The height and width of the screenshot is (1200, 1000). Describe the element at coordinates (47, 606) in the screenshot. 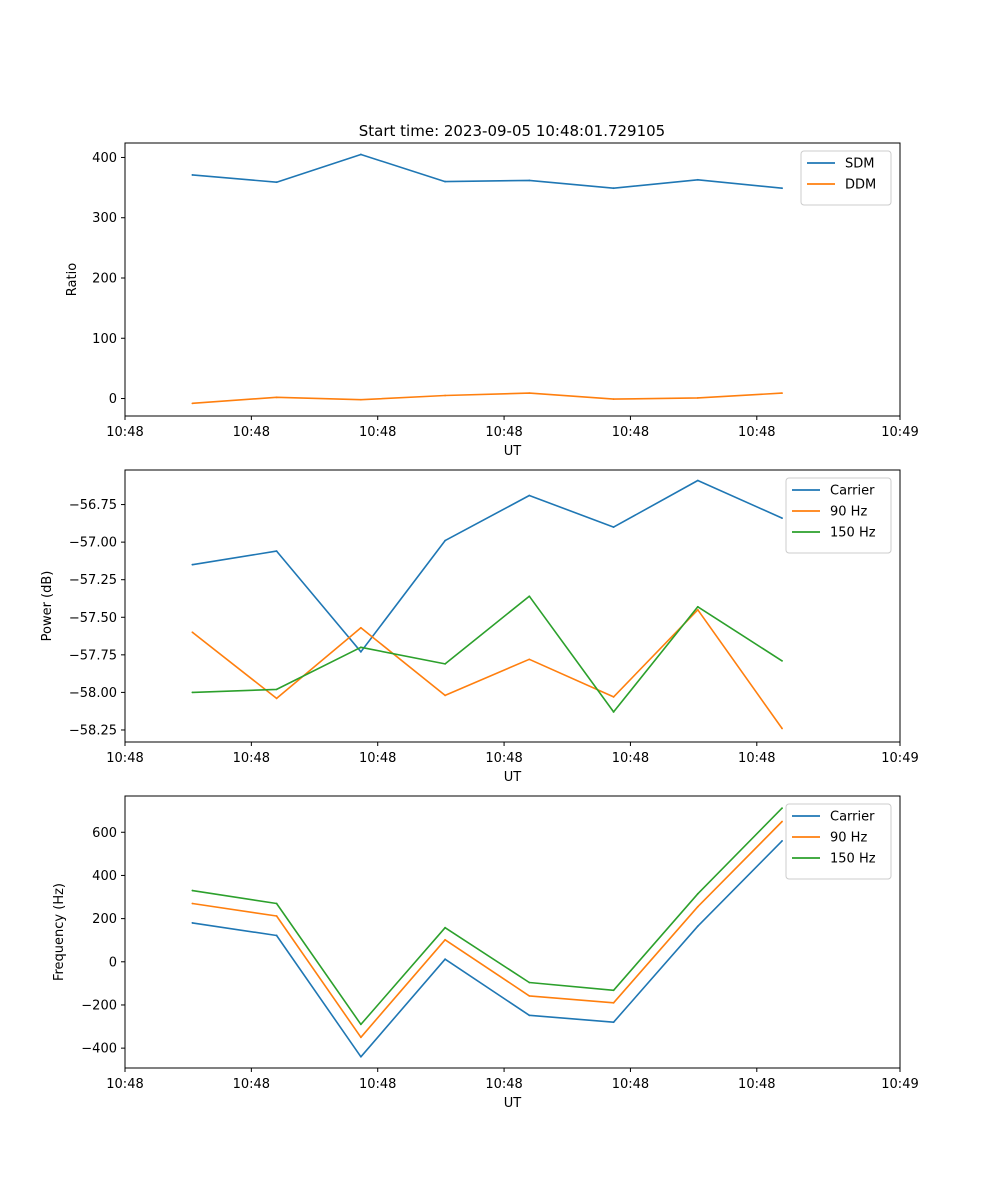

I see `y-axis-label: Power (dB)` at that location.